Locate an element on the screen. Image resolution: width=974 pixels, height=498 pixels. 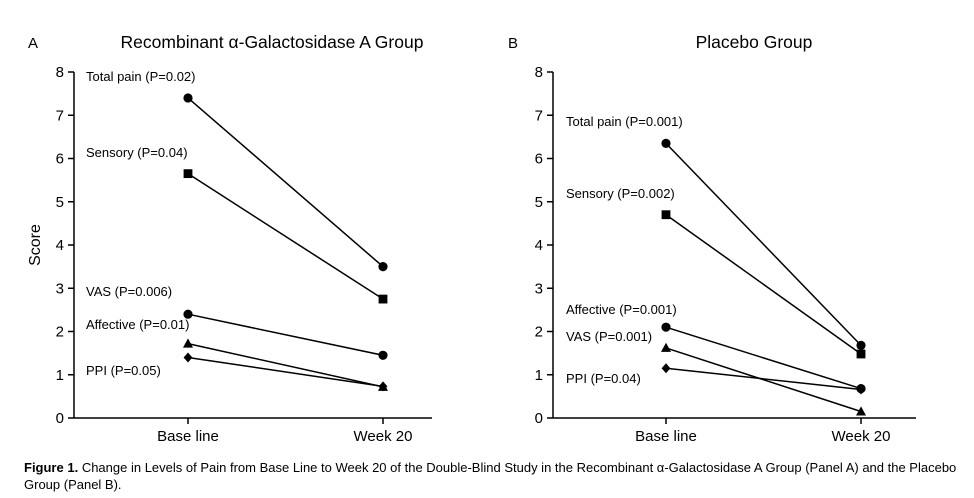
panel-b-y-tick-label: 4 is located at coordinates (539, 245).